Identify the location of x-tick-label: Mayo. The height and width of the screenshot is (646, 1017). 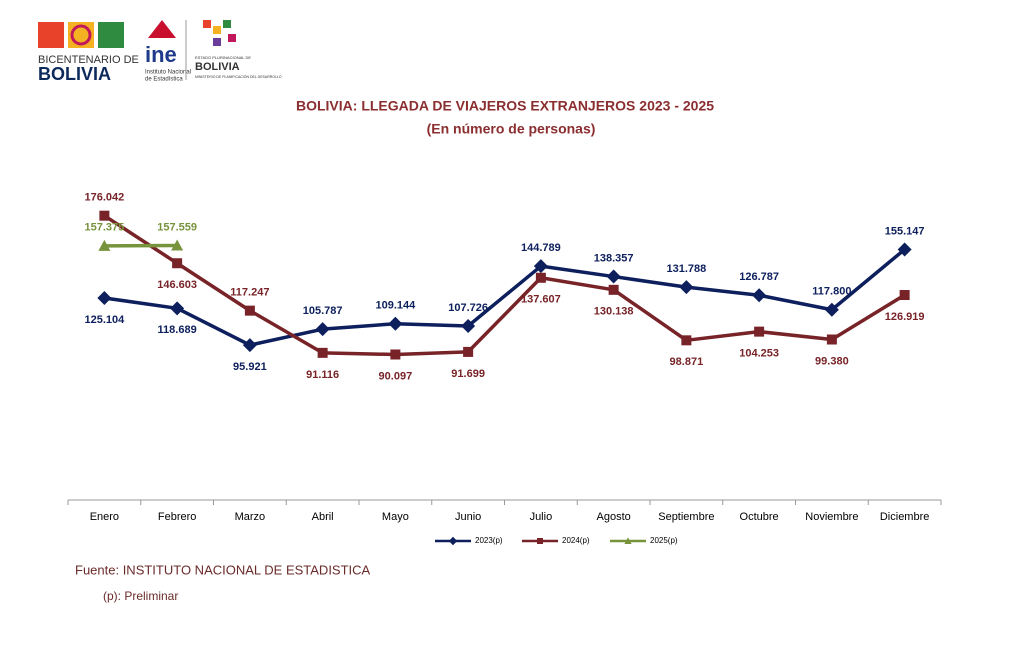
(395, 517).